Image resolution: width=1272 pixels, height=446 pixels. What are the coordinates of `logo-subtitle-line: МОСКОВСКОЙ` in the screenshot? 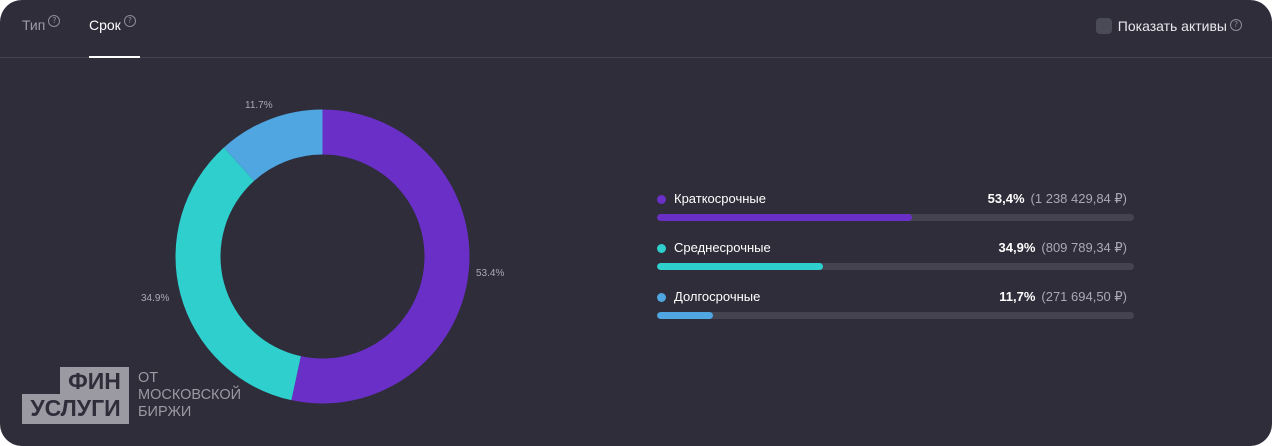 It's located at (190, 395).